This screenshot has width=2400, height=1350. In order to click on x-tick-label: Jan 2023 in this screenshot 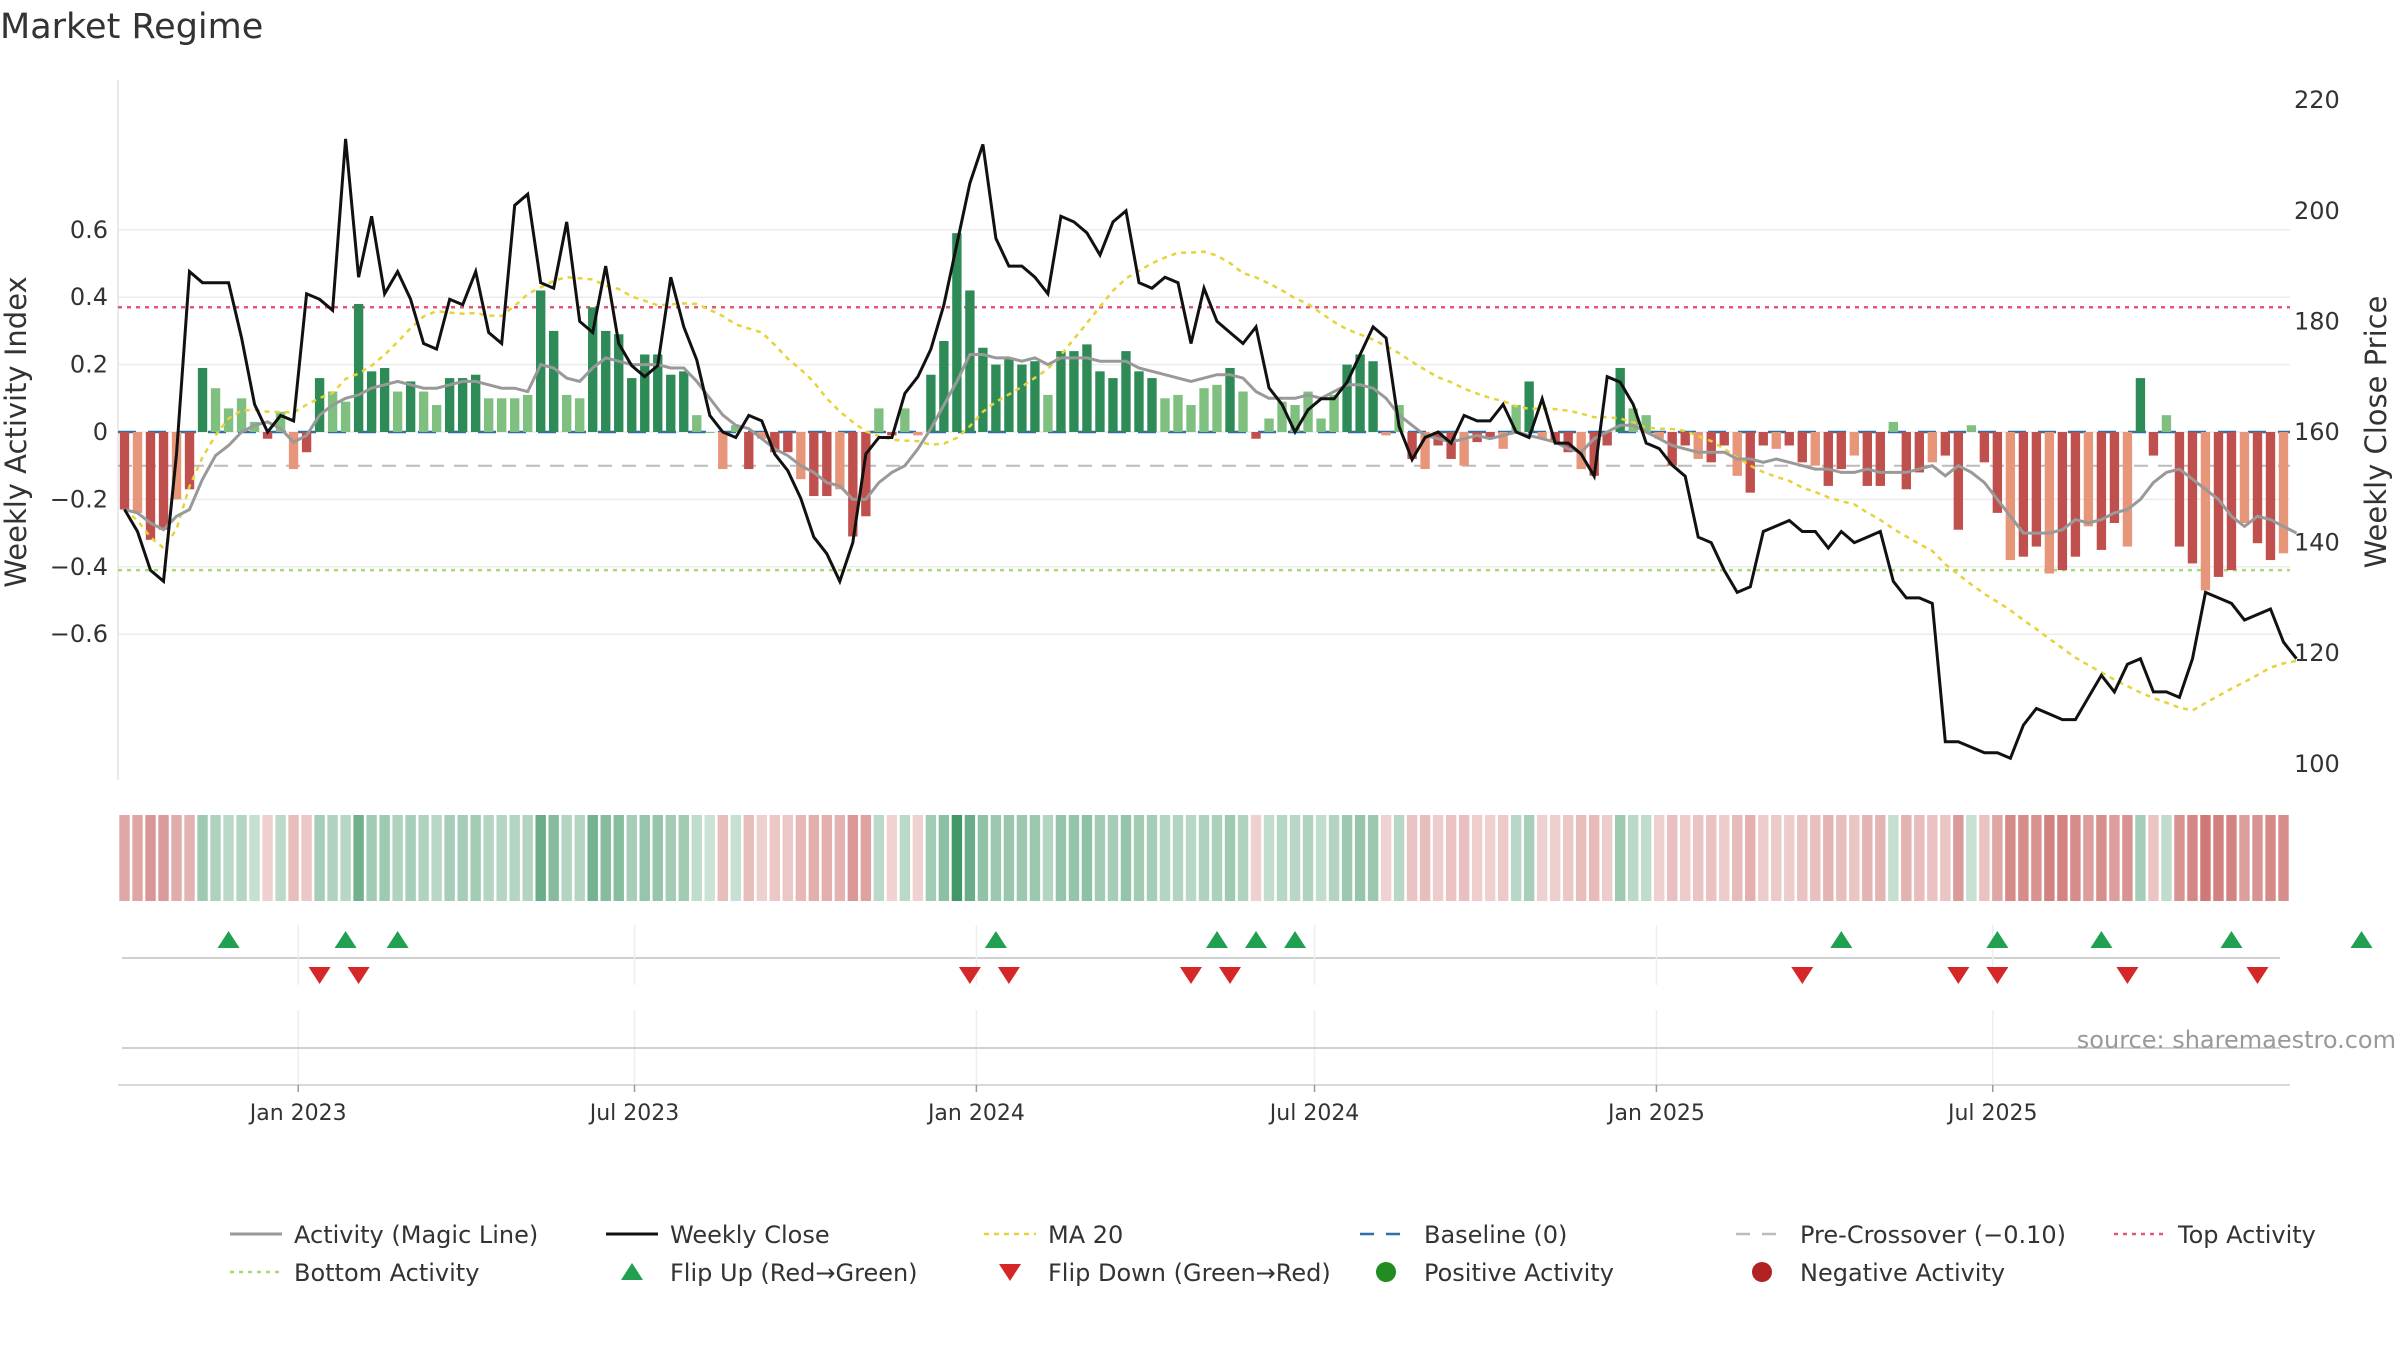, I will do `click(297, 1113)`.